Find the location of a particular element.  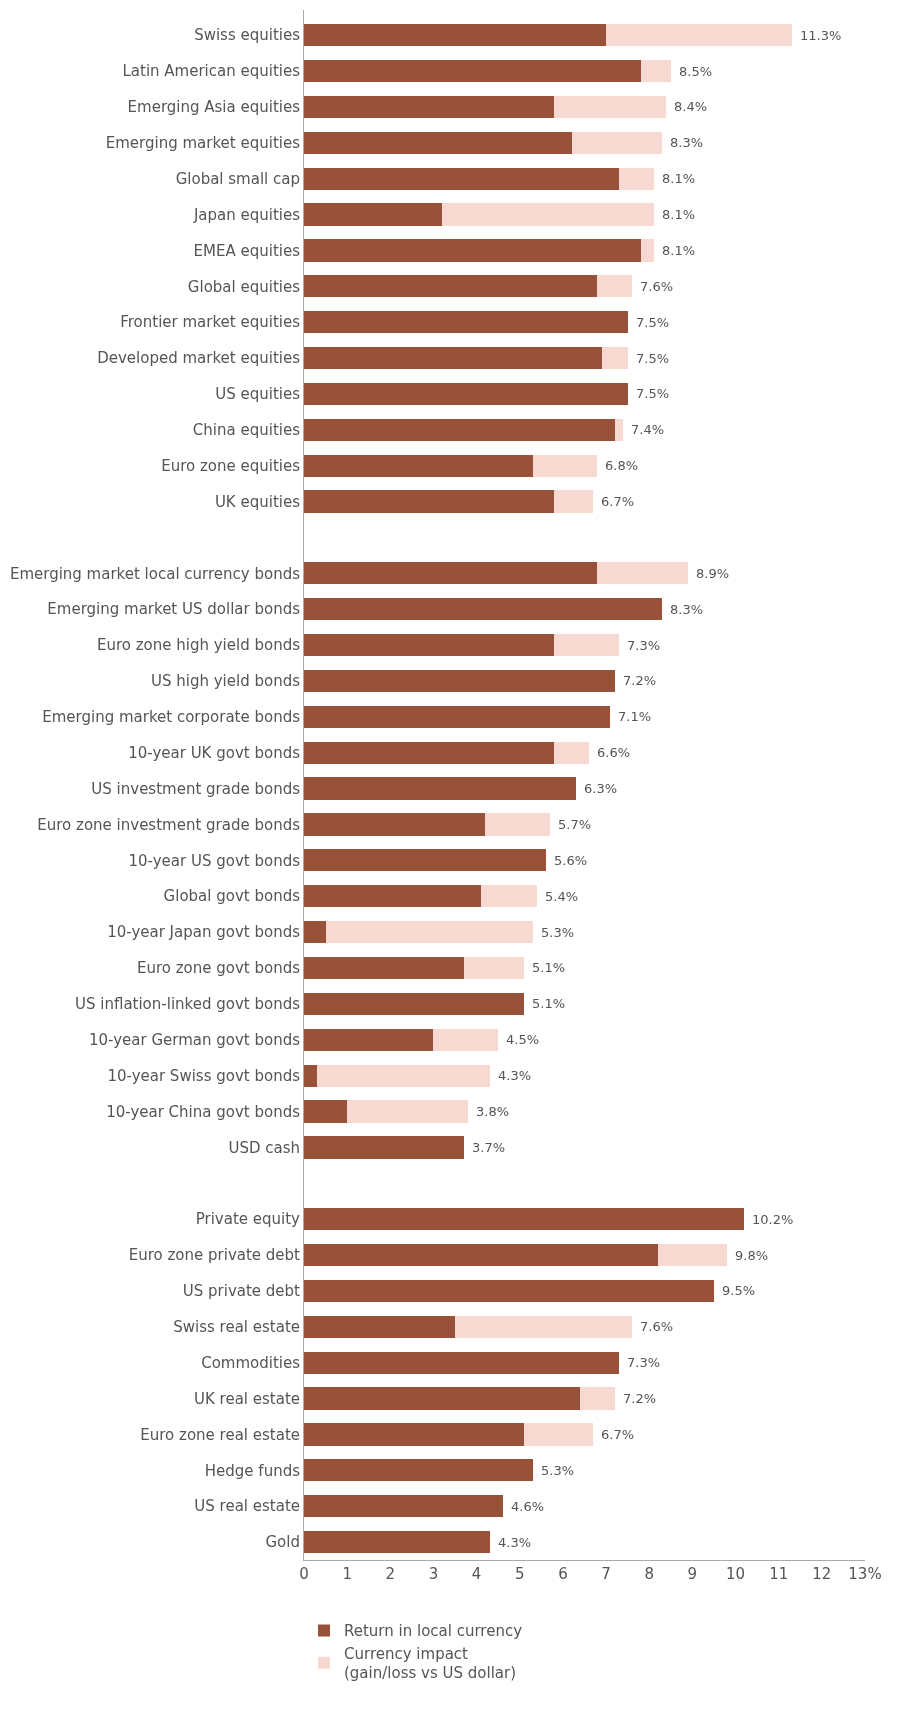

total-label: 9.8% is located at coordinates (752, 1255).